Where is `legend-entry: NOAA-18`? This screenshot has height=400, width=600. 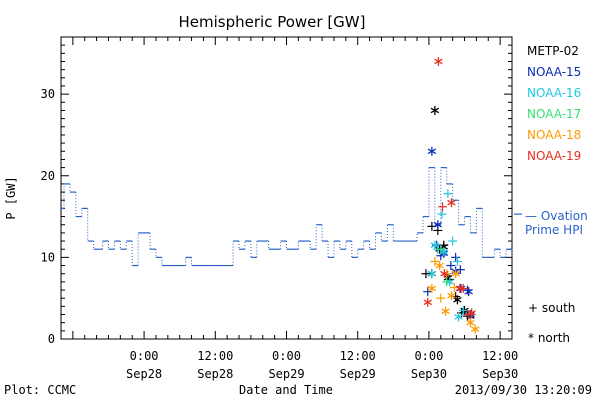 legend-entry: NOAA-18 is located at coordinates (554, 135).